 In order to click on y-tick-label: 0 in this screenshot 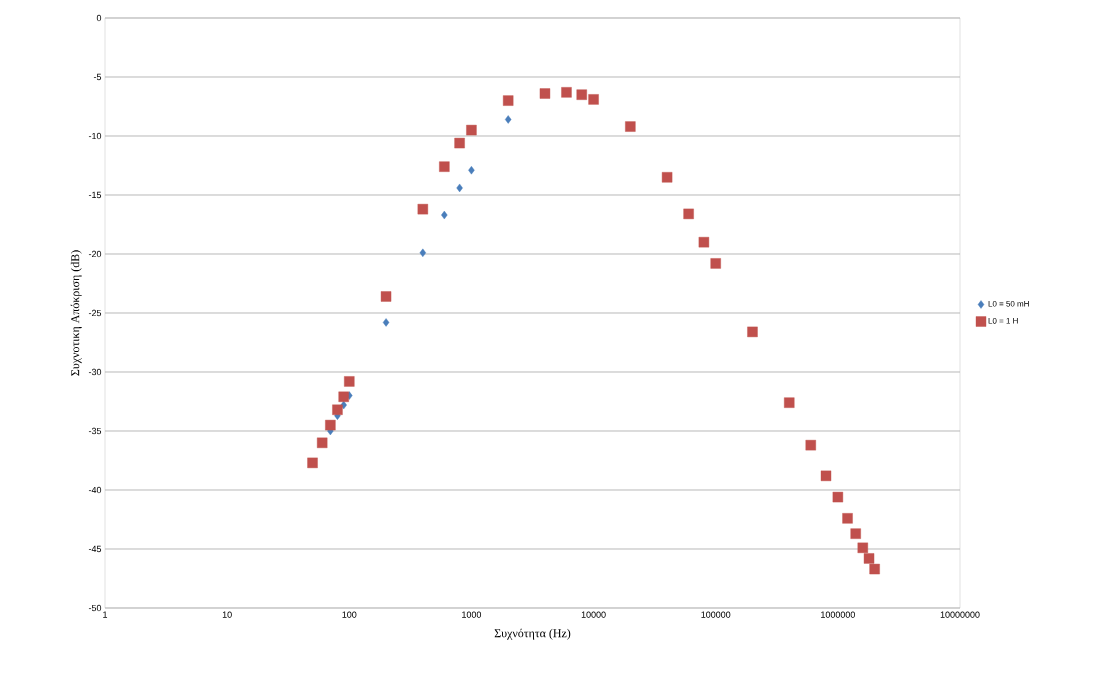, I will do `click(99, 18)`.